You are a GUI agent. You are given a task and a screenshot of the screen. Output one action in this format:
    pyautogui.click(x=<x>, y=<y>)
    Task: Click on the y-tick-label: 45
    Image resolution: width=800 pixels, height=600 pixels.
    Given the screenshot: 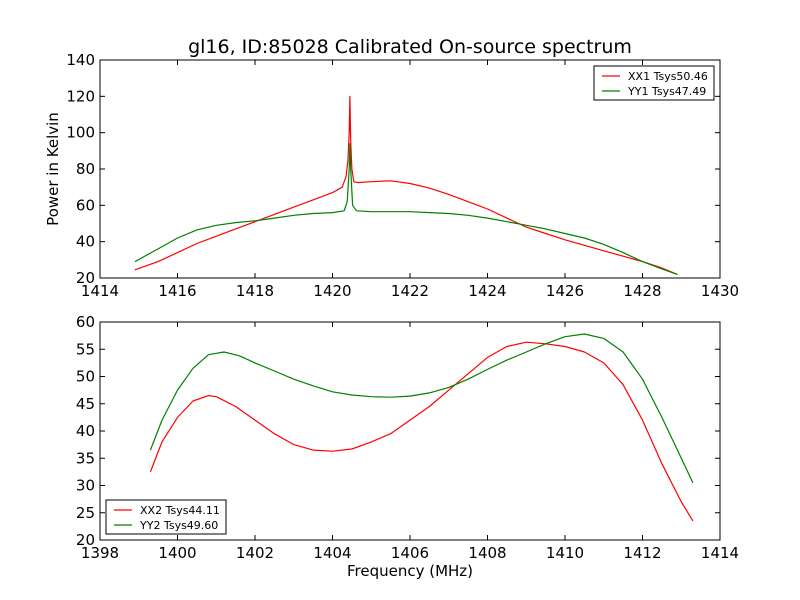 What is the action you would take?
    pyautogui.click(x=85, y=404)
    